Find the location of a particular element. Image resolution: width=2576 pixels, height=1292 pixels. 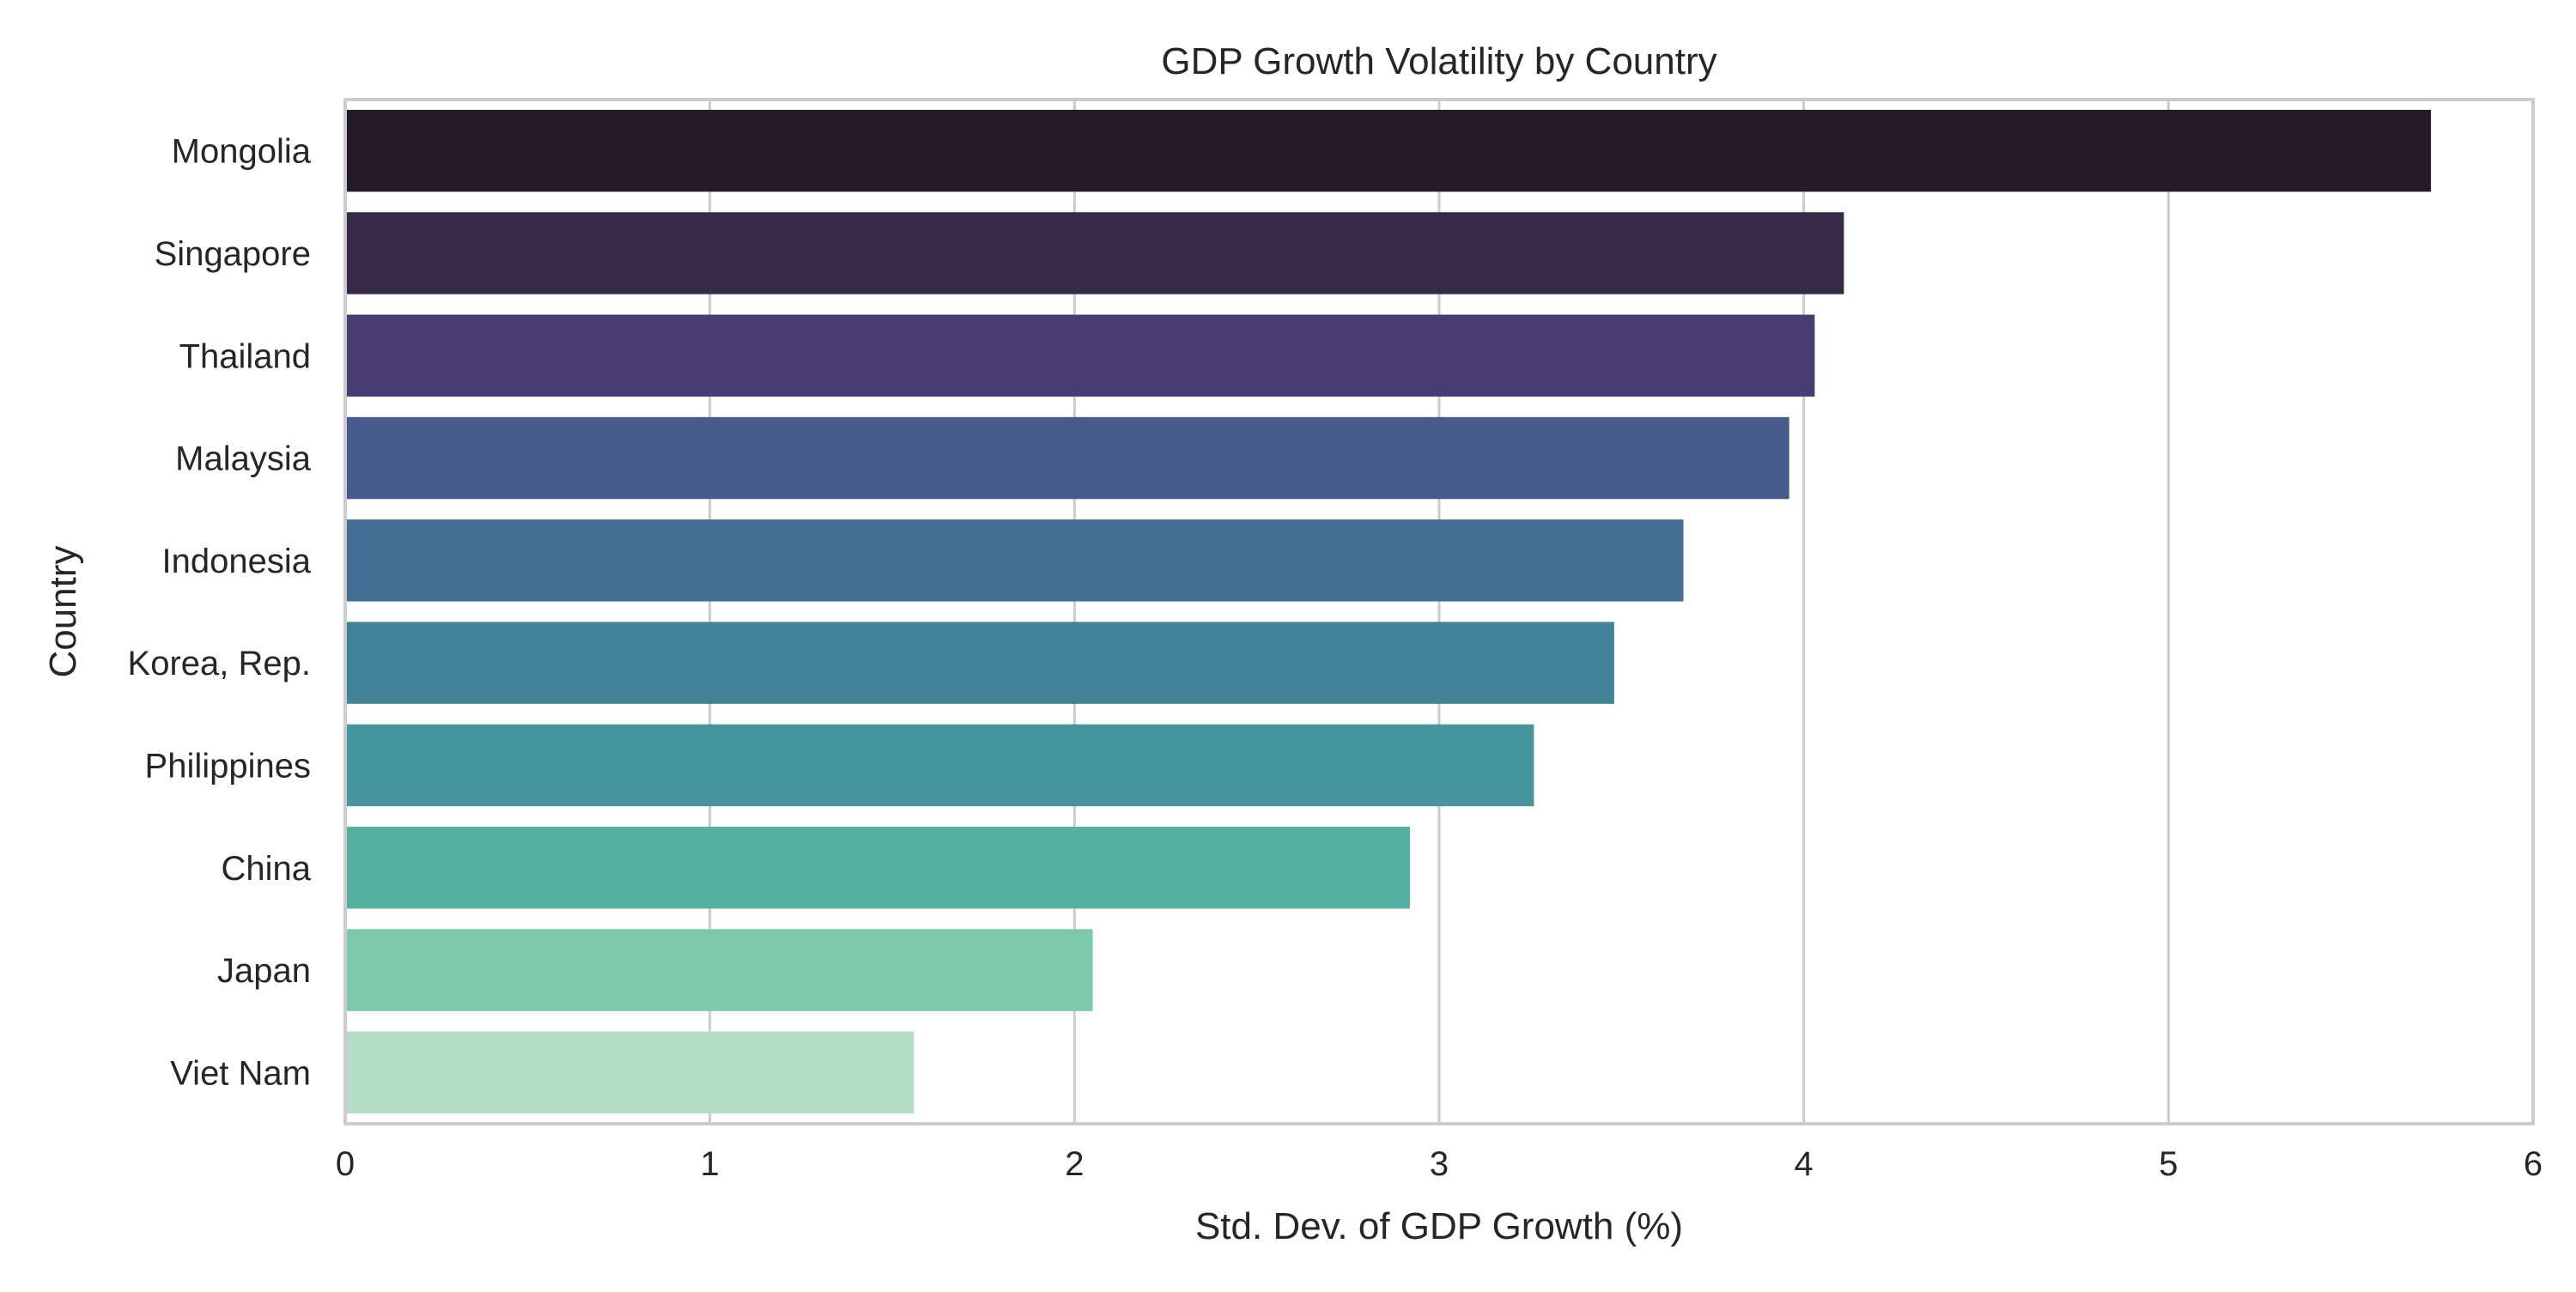

x-tick-label: 5 is located at coordinates (2168, 1164).